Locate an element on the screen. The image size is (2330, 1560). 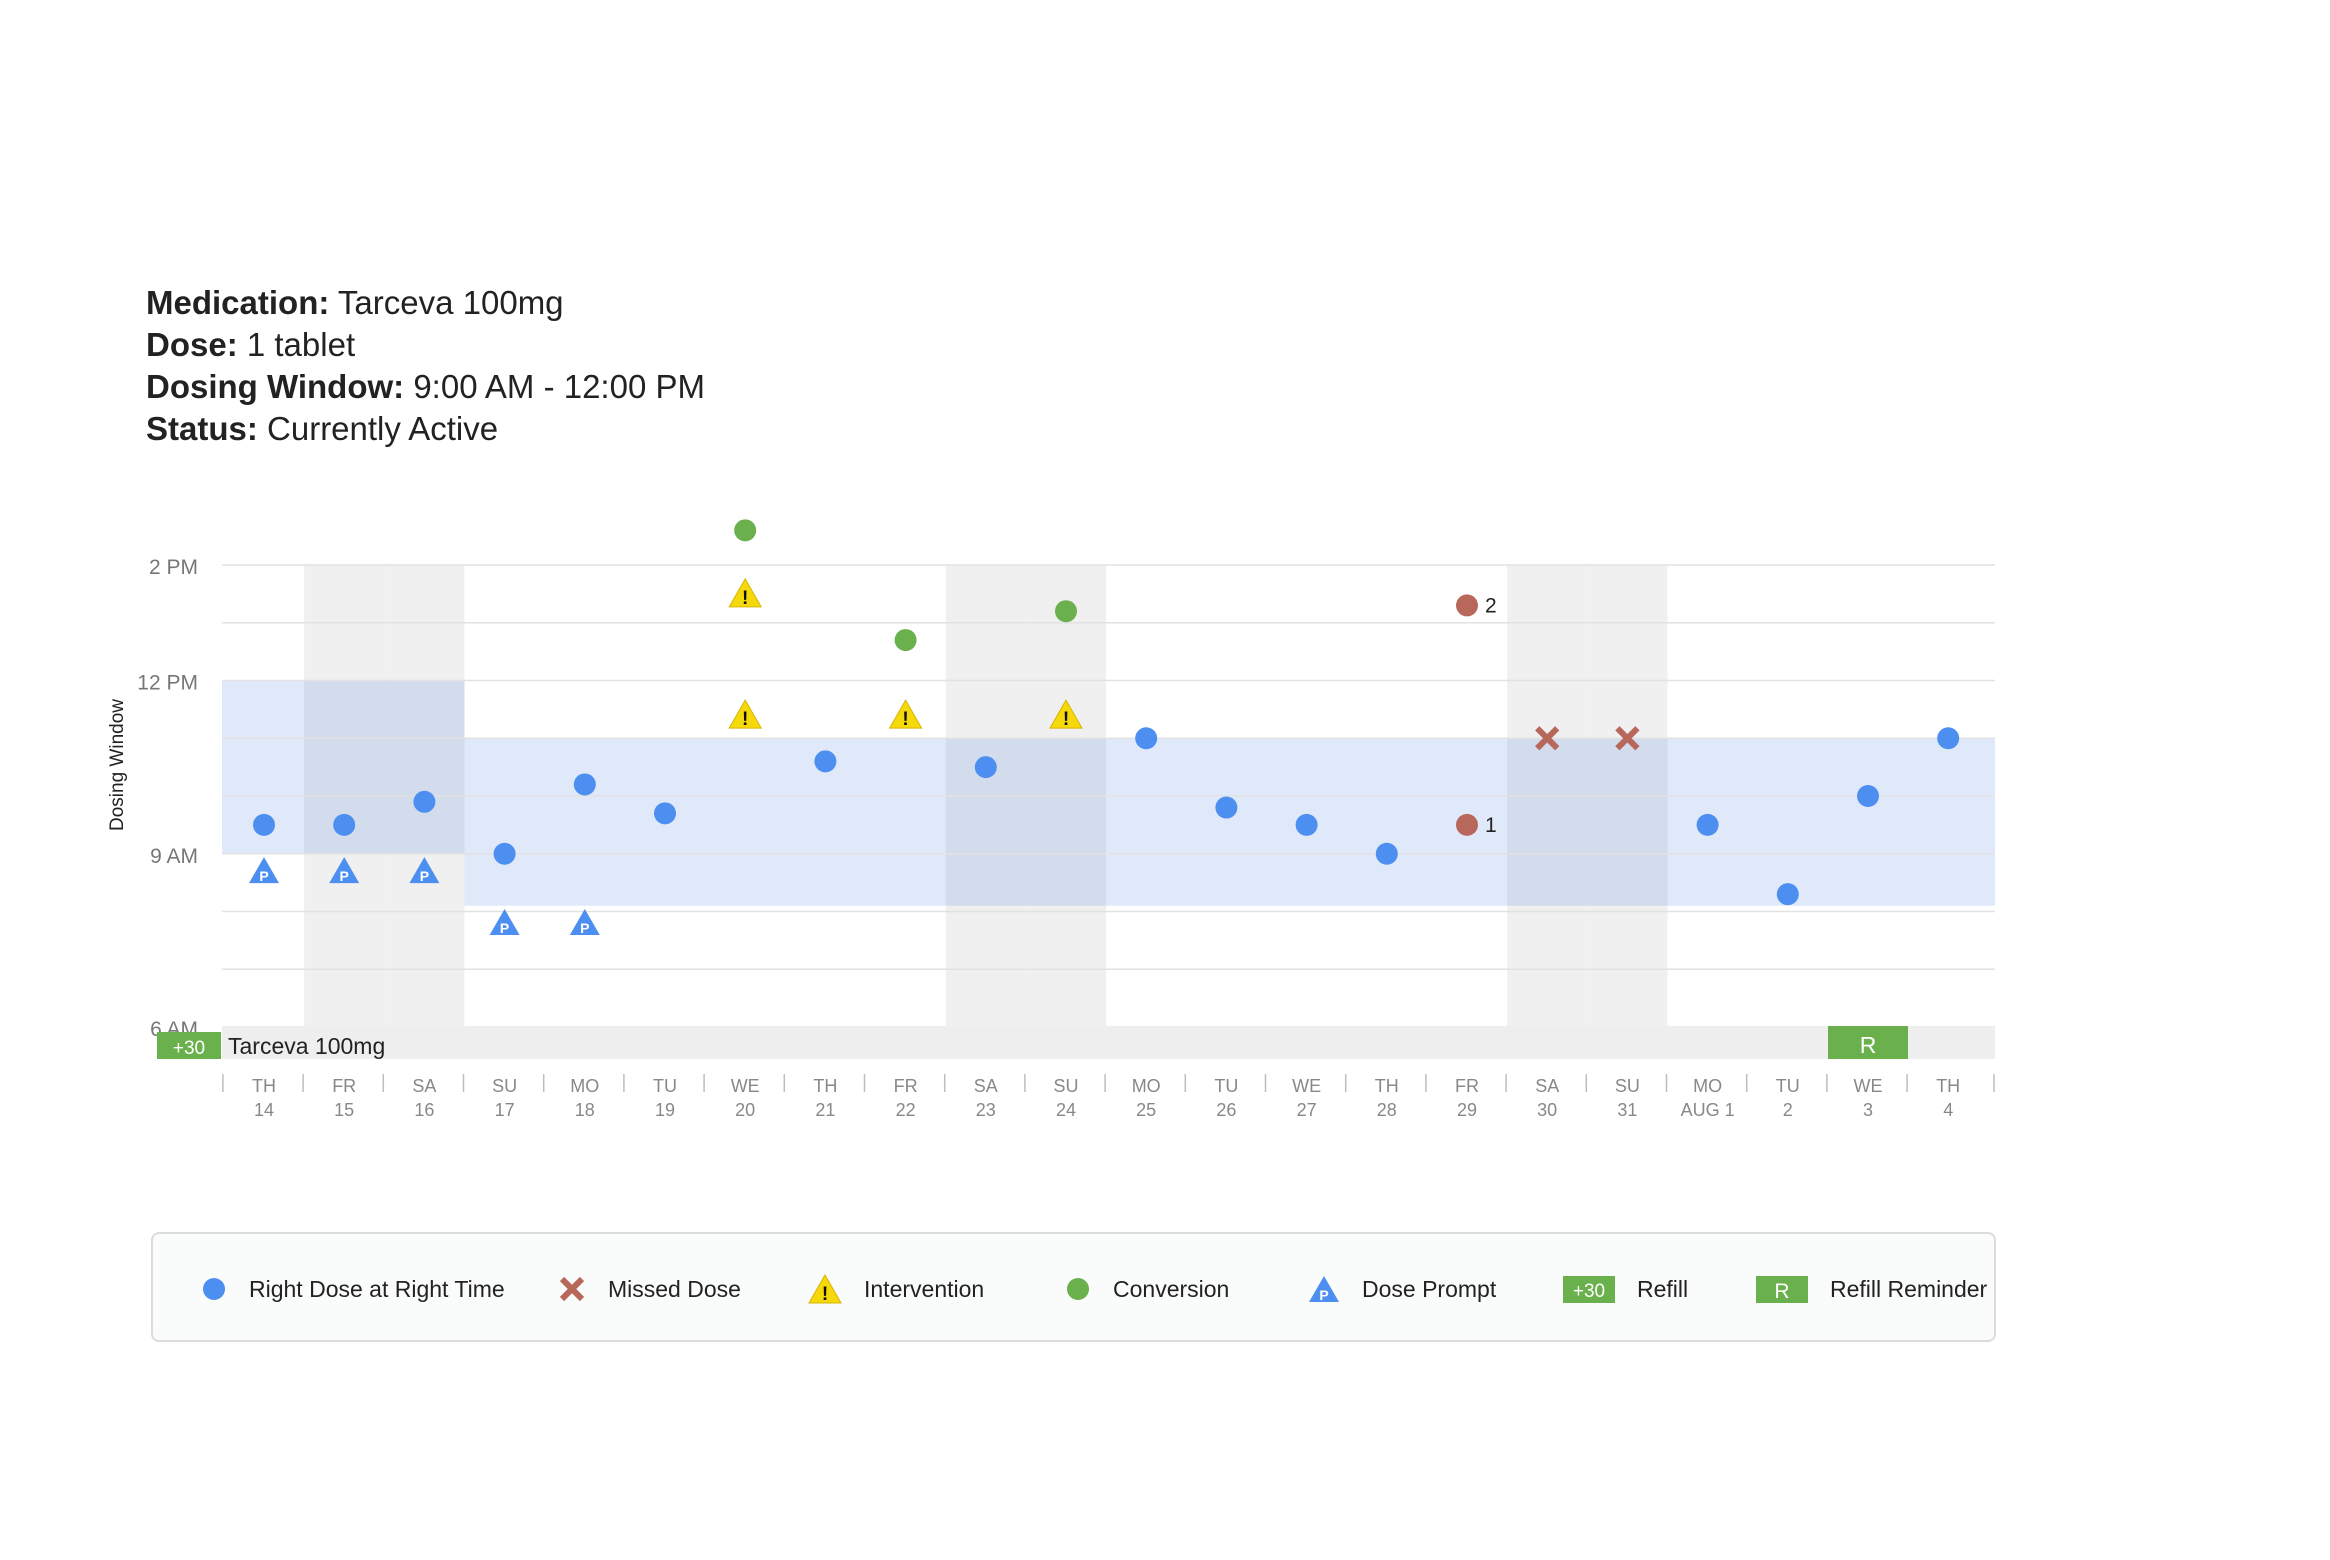
x-tick-date: 18 is located at coordinates (585, 1110).